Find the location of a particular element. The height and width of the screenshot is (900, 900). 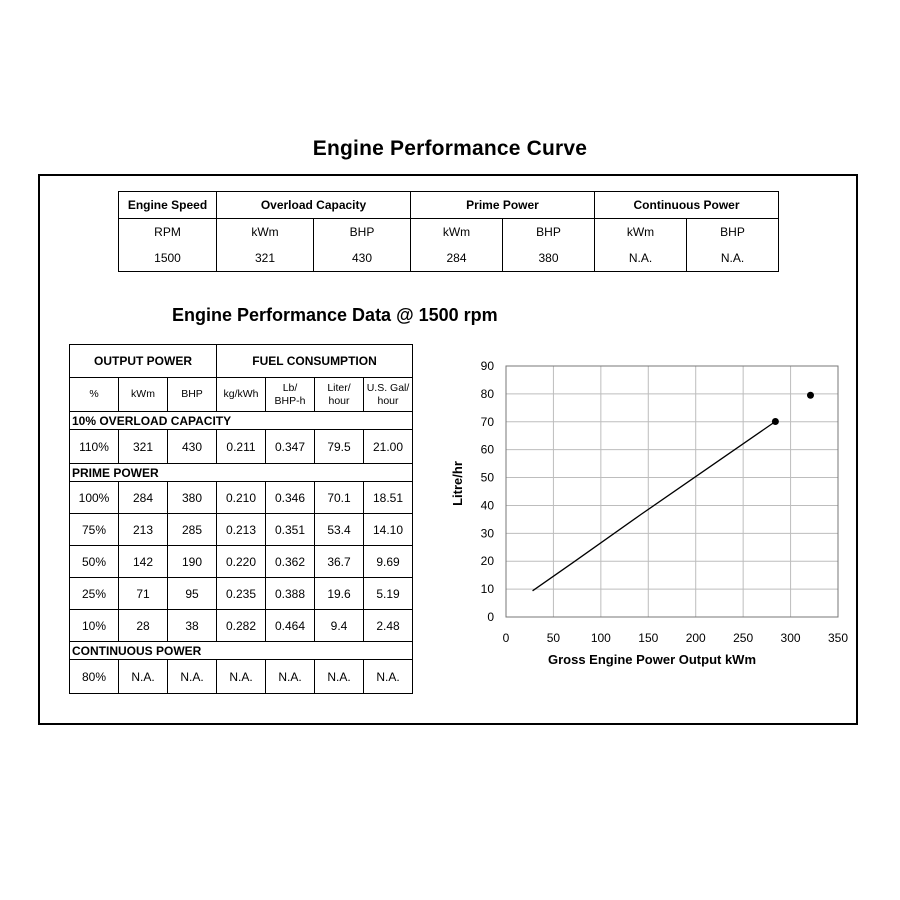

perf-col-header: % is located at coordinates (94, 394).